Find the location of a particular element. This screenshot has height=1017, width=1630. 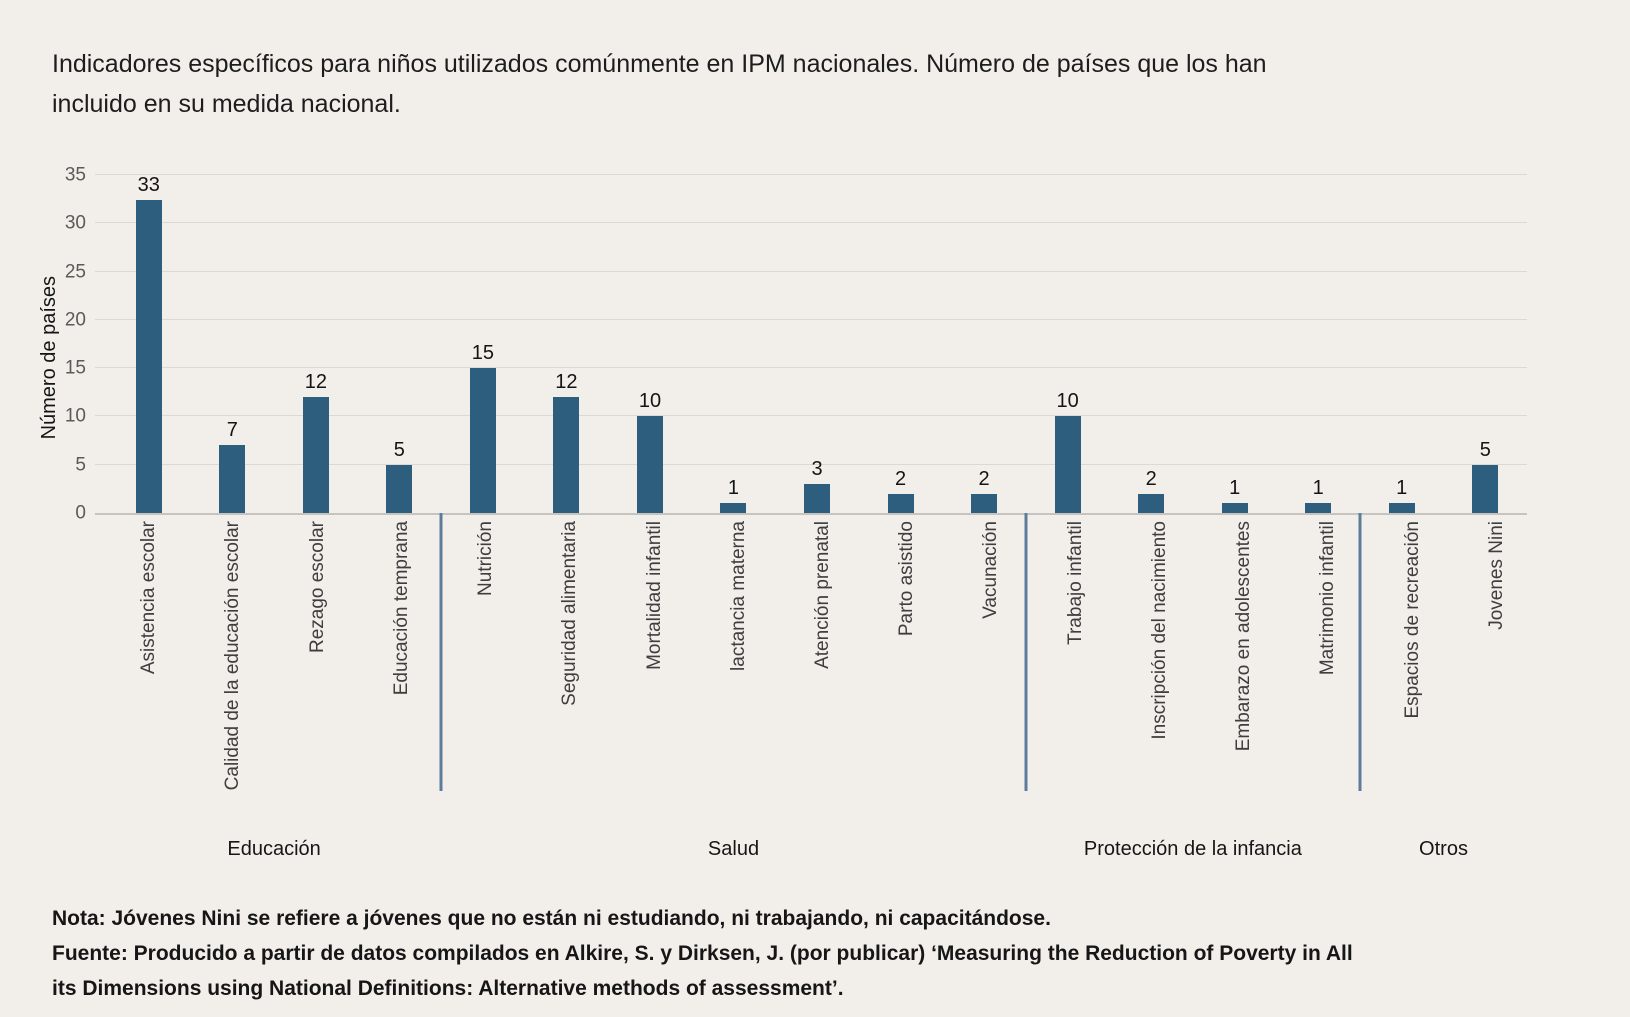

bar-column: 7 is located at coordinates (233, 344).